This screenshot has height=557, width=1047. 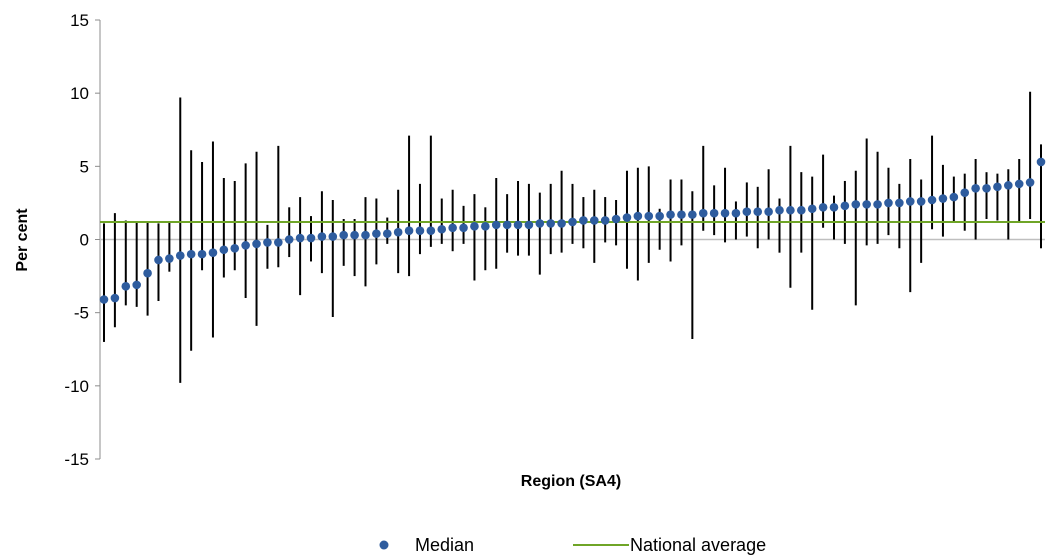 What do you see at coordinates (81, 313) in the screenshot?
I see `y-tick-label: -5` at bounding box center [81, 313].